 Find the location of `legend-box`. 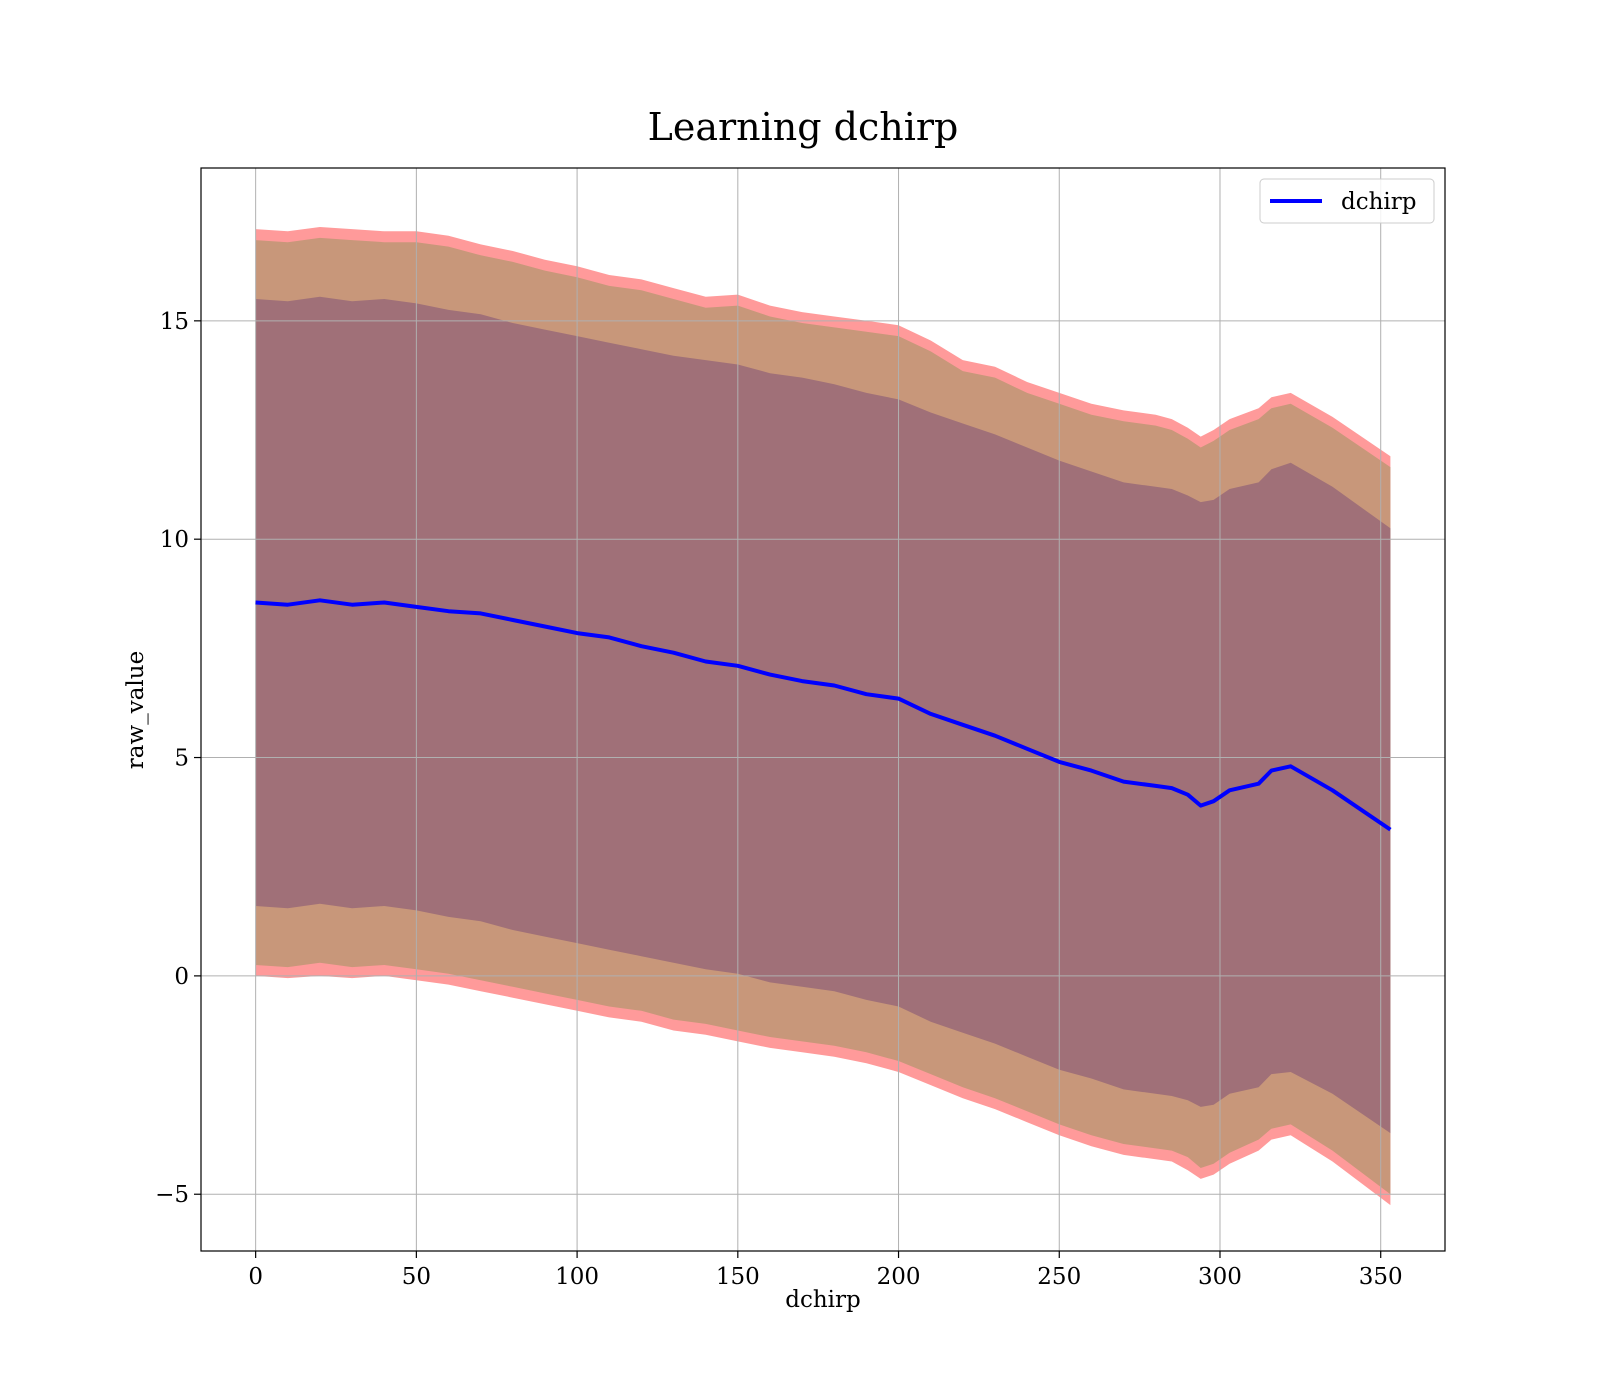

legend-box is located at coordinates (1347, 201).